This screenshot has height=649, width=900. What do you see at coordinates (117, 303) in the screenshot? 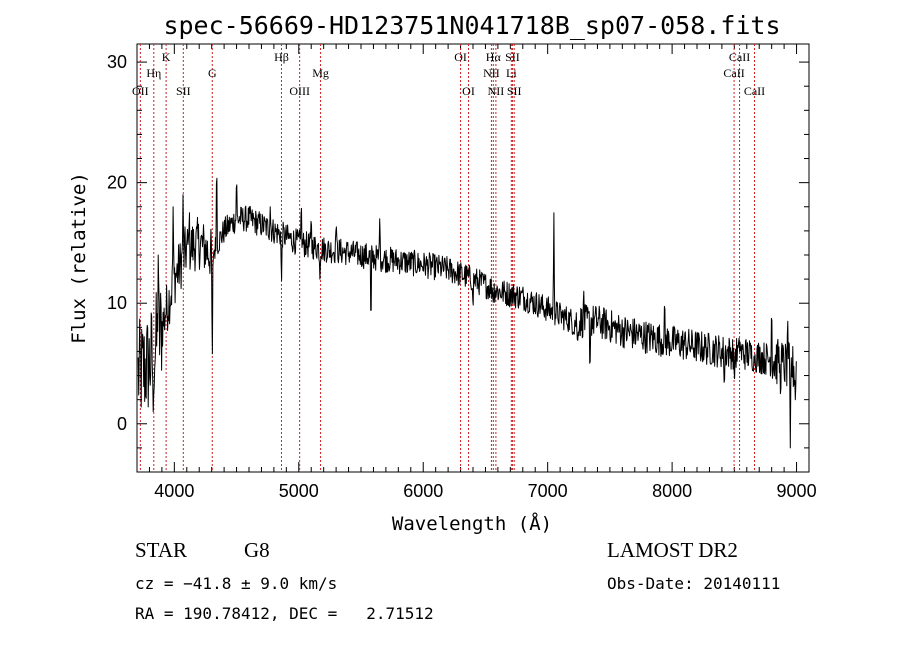
I see `y-tick-label: 10` at bounding box center [117, 303].